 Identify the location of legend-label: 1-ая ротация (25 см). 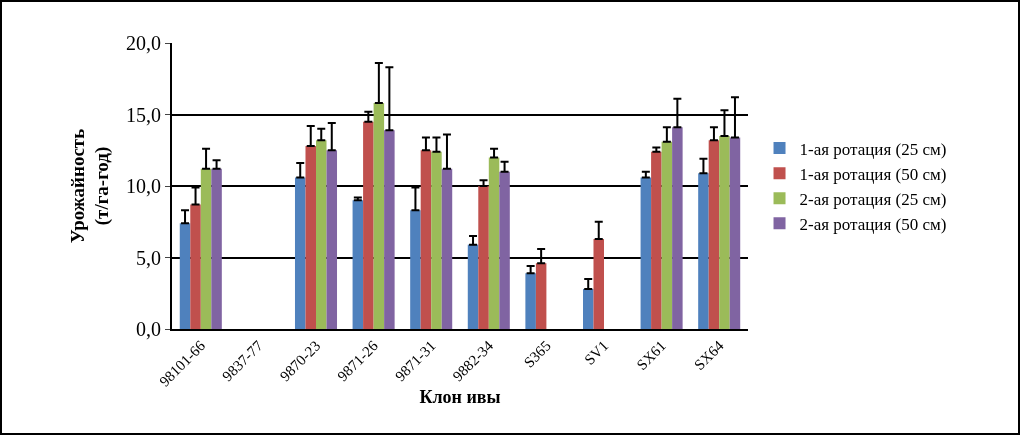
(873, 149).